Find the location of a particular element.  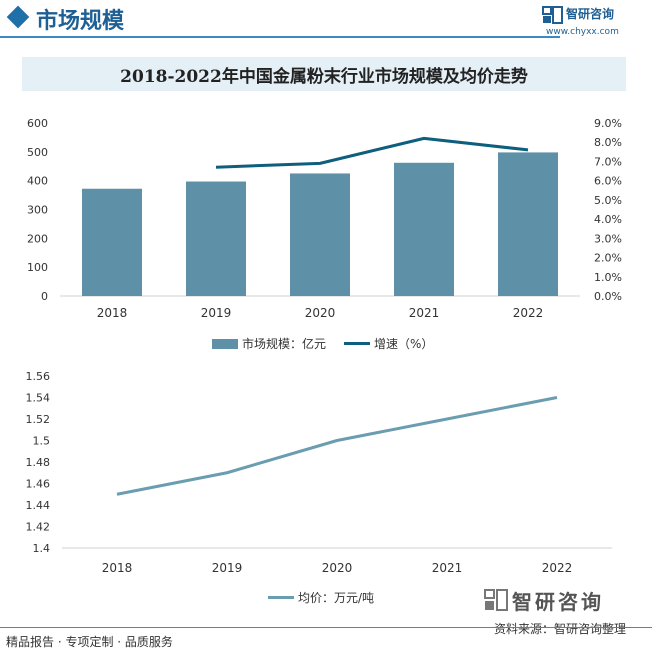

chart2-y-tick-label: 1.5 is located at coordinates (42, 441).